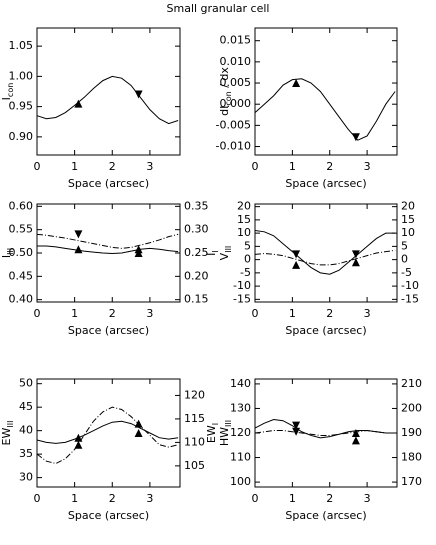 The image size is (436, 545). I want to click on y-tick-label: -10, so click(242, 285).